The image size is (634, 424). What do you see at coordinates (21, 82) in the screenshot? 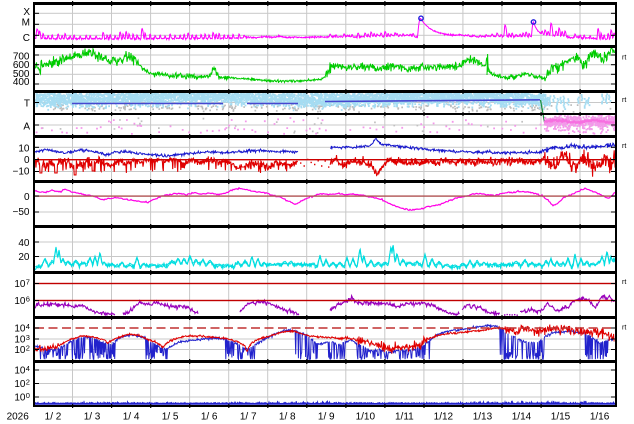
I see `svg-text: 400` at bounding box center [21, 82].